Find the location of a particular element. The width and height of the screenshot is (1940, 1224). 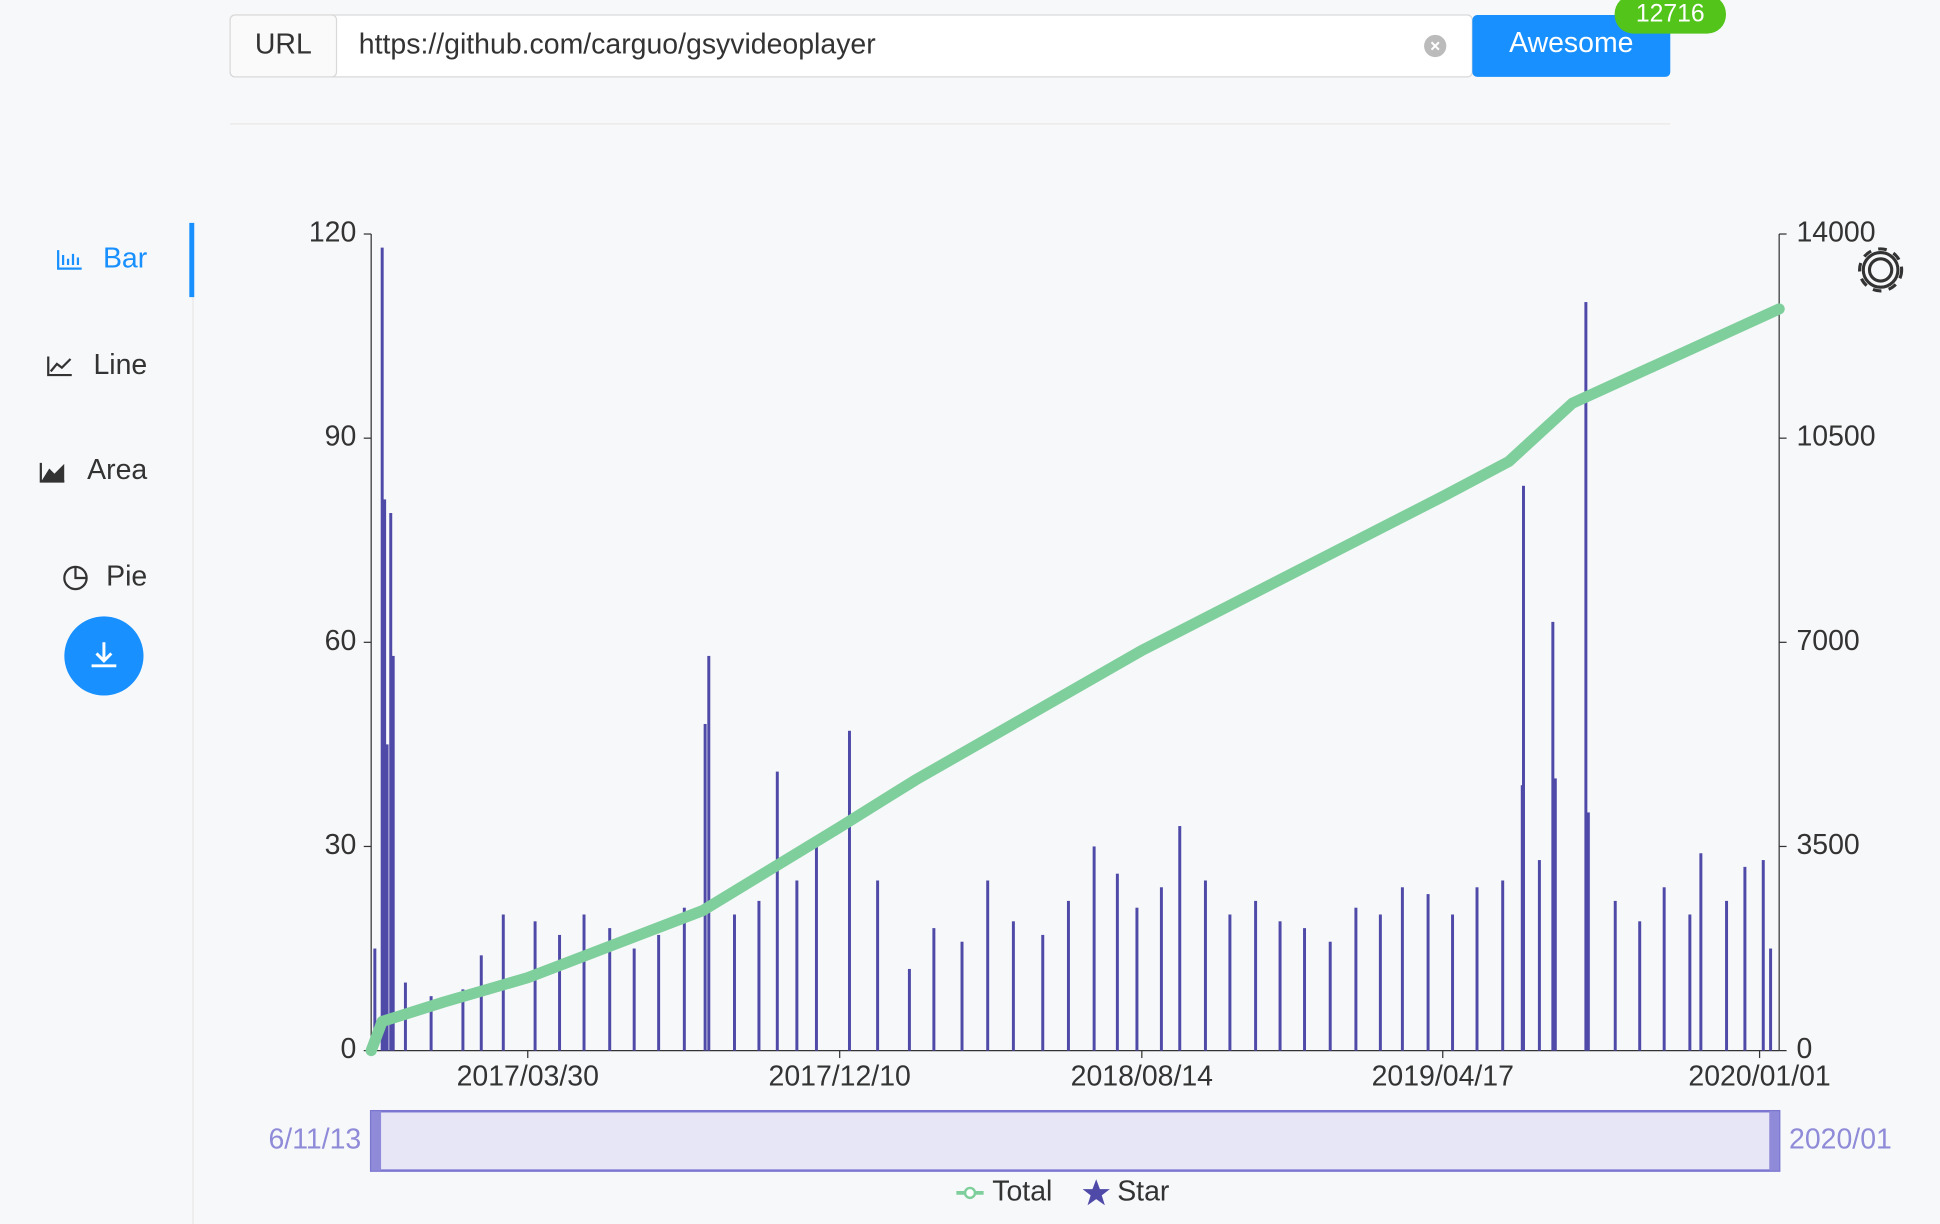

zoom-start-label: 6/11/13 is located at coordinates (314, 1139).